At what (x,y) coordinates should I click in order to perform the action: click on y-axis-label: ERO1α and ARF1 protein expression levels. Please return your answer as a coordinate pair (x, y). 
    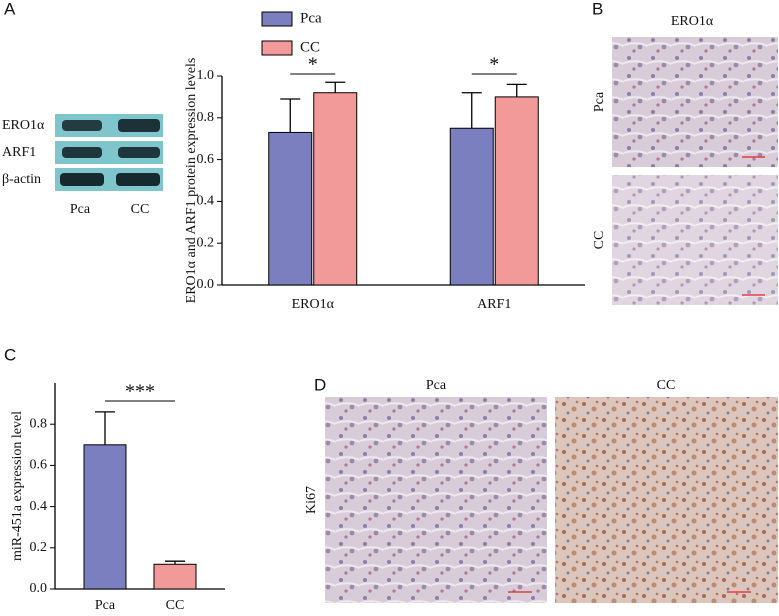
    Looking at the image, I should click on (191, 181).